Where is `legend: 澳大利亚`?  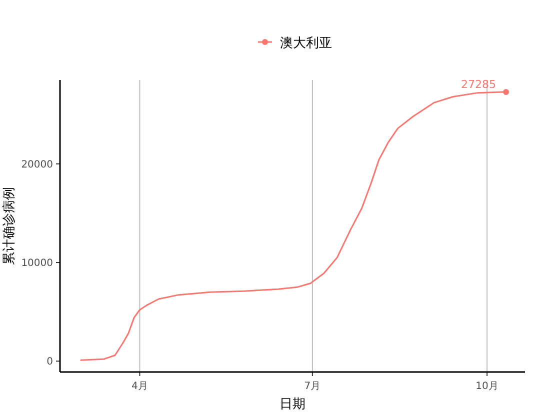
legend: 澳大利亚 is located at coordinates (295, 43).